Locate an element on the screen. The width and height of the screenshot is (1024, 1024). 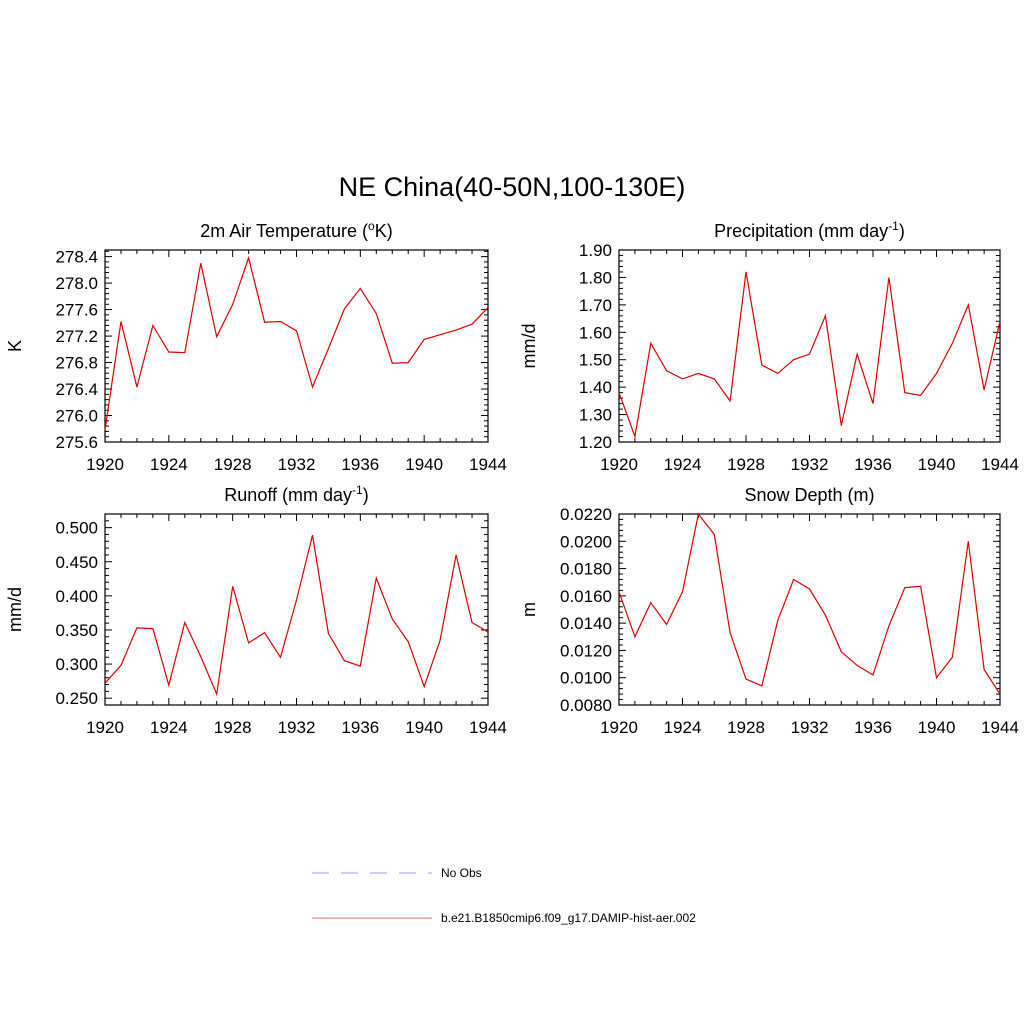
y-tick-label: 0.300 is located at coordinates (76, 664).